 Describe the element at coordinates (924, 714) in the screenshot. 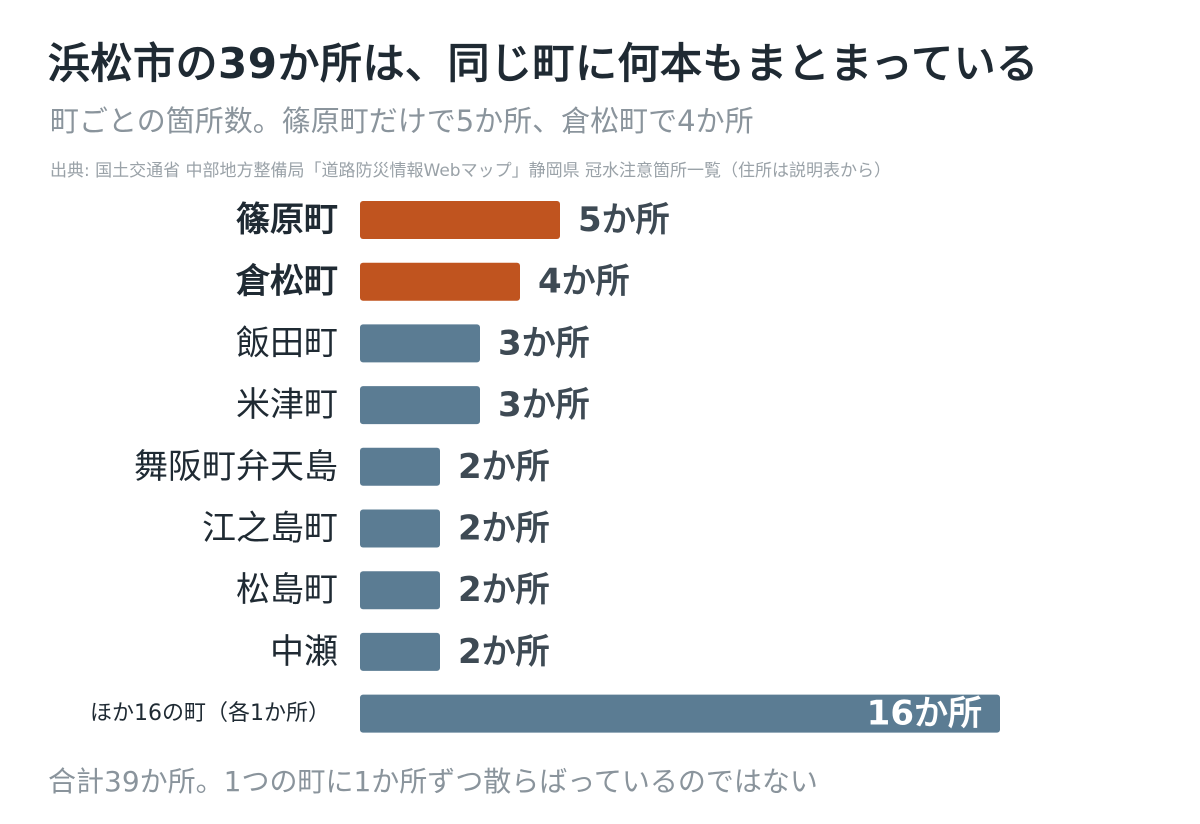

I see `value-label: 16か所` at that location.